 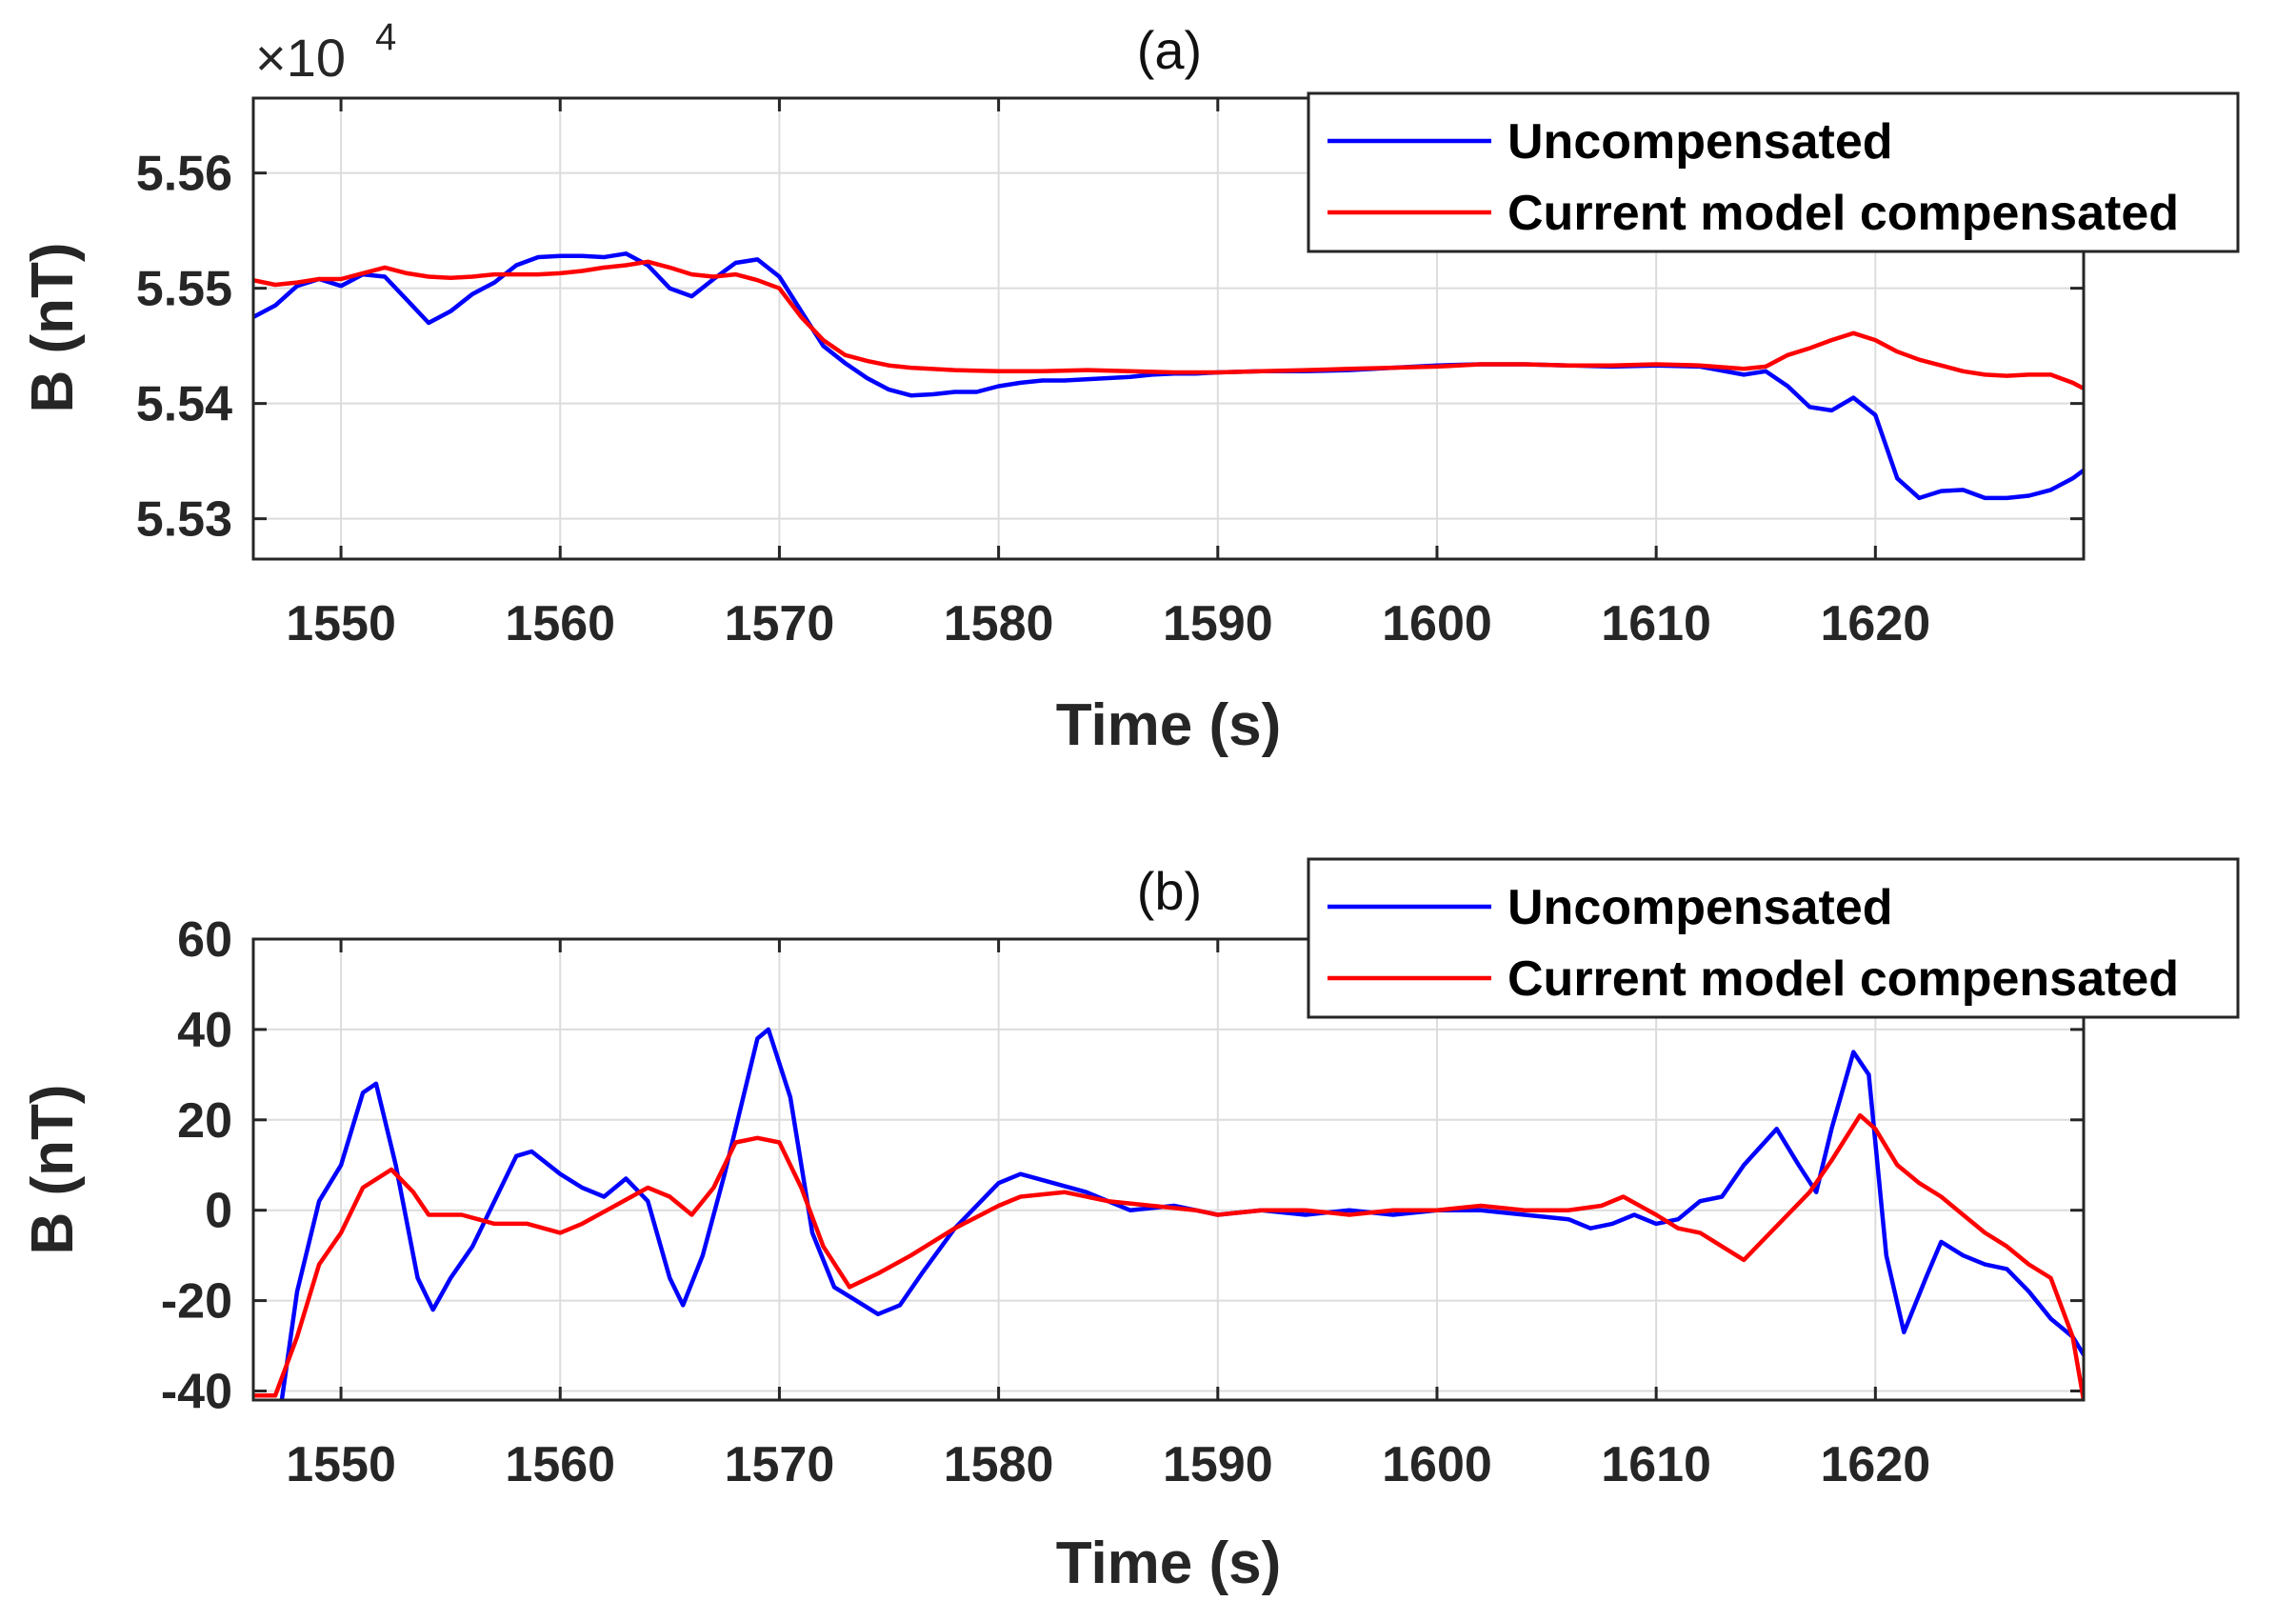 I want to click on panel-b-legend-box, so click(x=1774, y=938).